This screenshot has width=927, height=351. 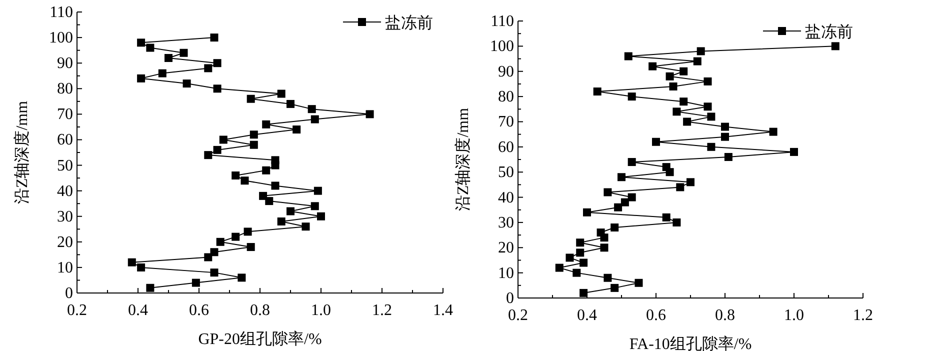 I want to click on y-tick-label: 70, so click(x=65, y=115).